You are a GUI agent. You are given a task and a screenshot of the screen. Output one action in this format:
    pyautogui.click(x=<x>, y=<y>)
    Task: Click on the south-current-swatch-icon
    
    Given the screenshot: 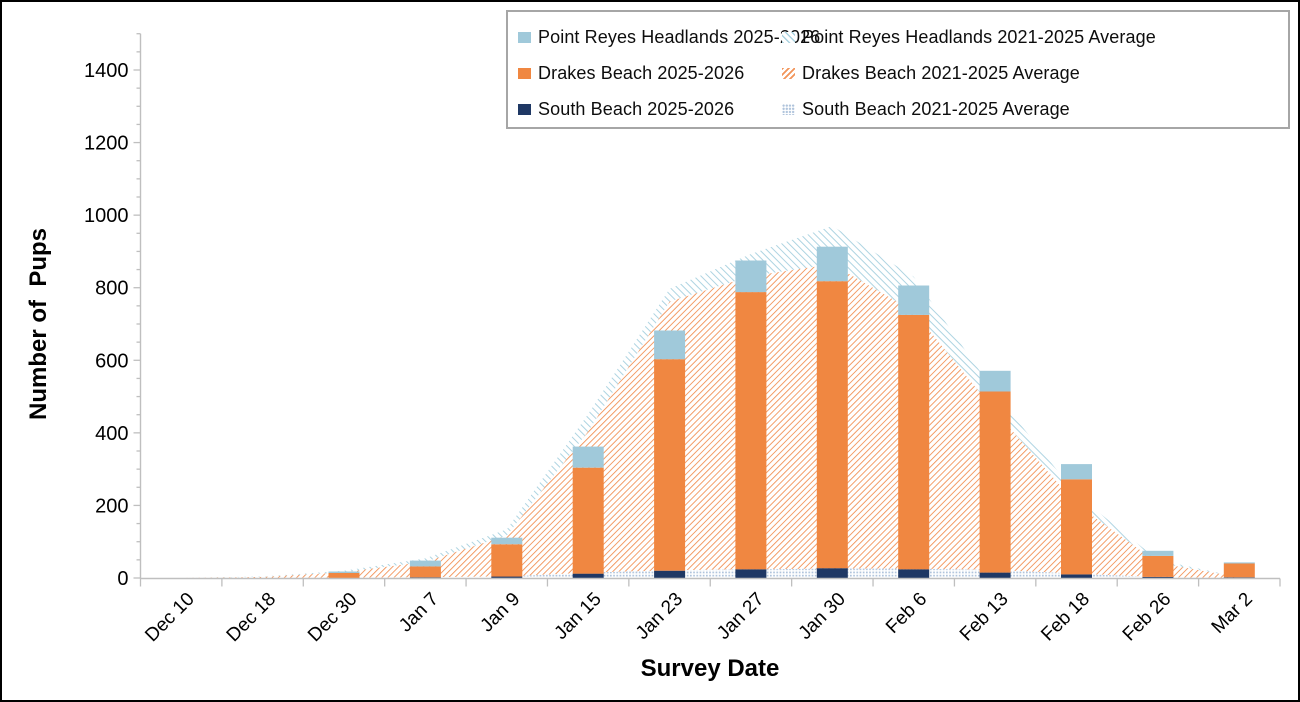 What is the action you would take?
    pyautogui.click(x=524, y=109)
    